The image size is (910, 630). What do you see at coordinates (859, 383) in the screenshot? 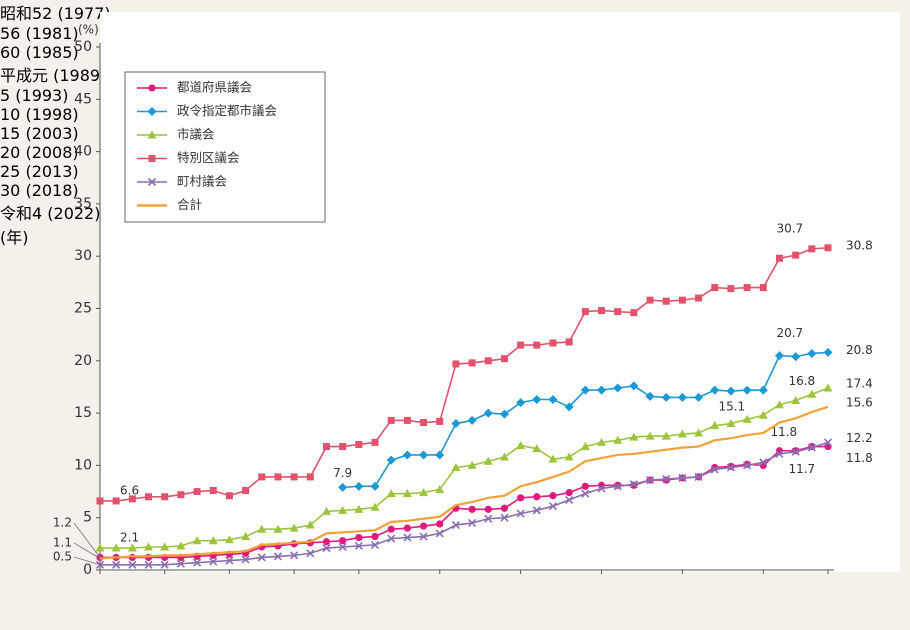
I see `value-label: 17.4` at bounding box center [859, 383].